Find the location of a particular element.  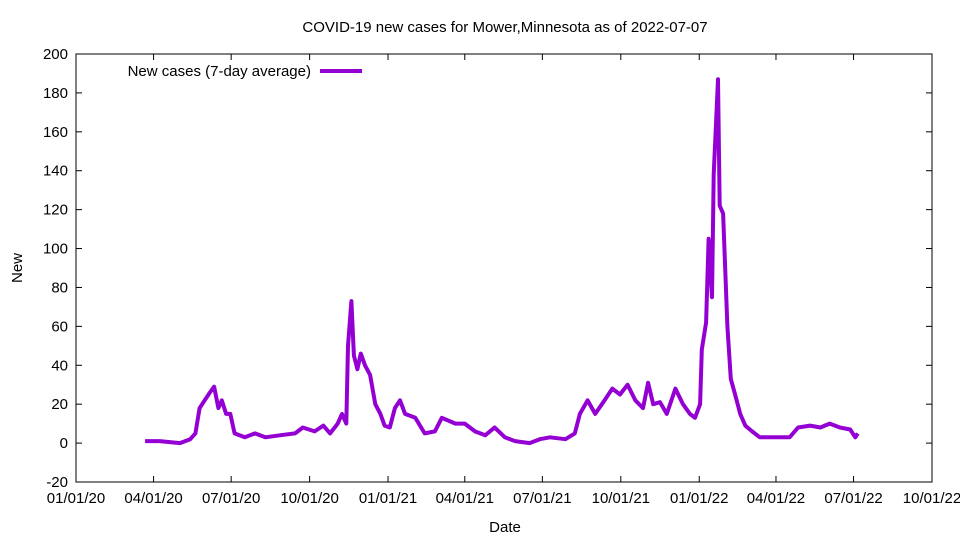

y-axis-label: New is located at coordinates (17, 268).